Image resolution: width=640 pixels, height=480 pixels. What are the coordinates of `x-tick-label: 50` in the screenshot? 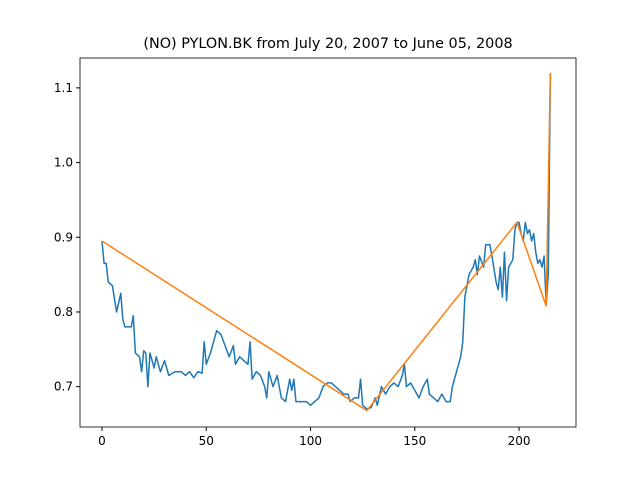 It's located at (206, 441).